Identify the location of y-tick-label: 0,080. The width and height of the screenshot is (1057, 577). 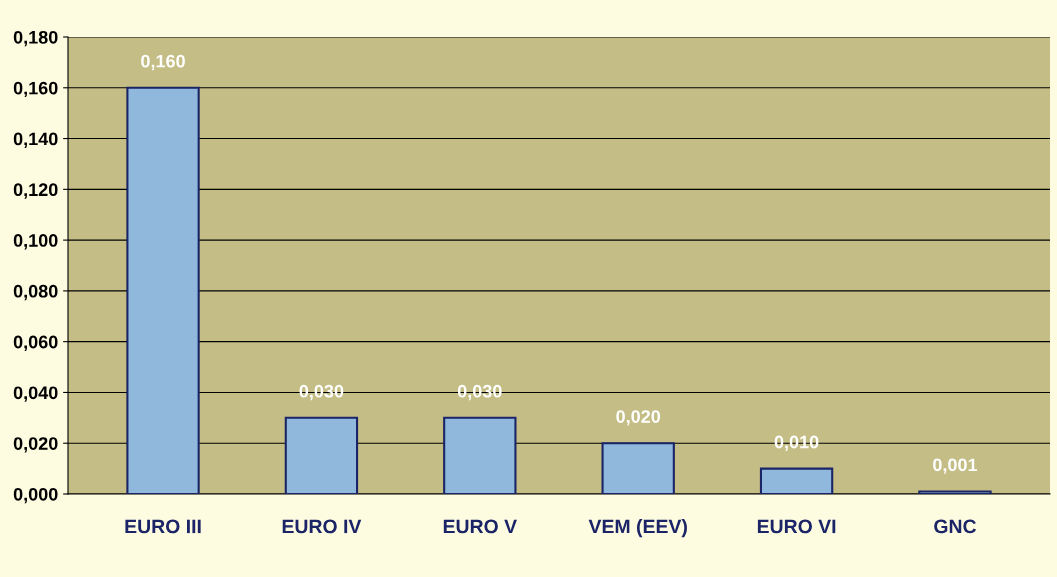
(35, 292).